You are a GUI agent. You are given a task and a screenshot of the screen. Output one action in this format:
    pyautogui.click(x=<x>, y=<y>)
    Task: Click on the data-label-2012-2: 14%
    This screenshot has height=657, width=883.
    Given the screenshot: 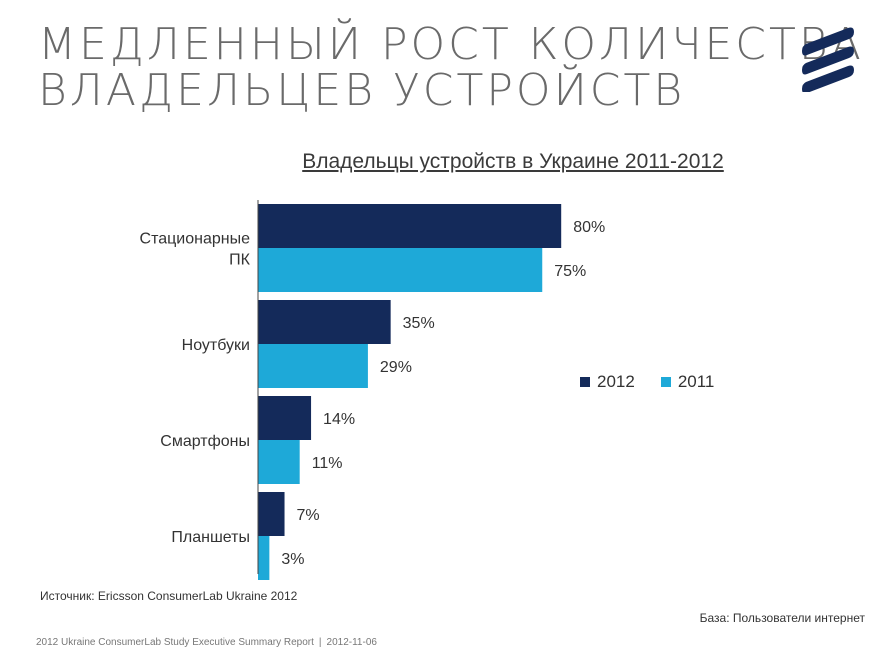 What is the action you would take?
    pyautogui.click(x=339, y=419)
    